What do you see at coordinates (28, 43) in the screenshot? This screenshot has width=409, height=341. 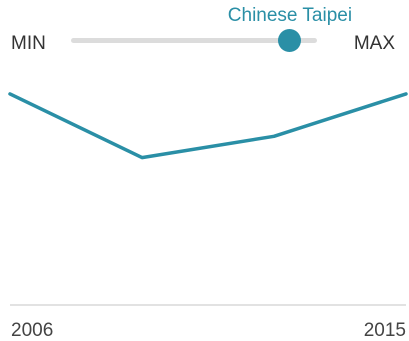 I see `slider-min-label: MIN` at bounding box center [28, 43].